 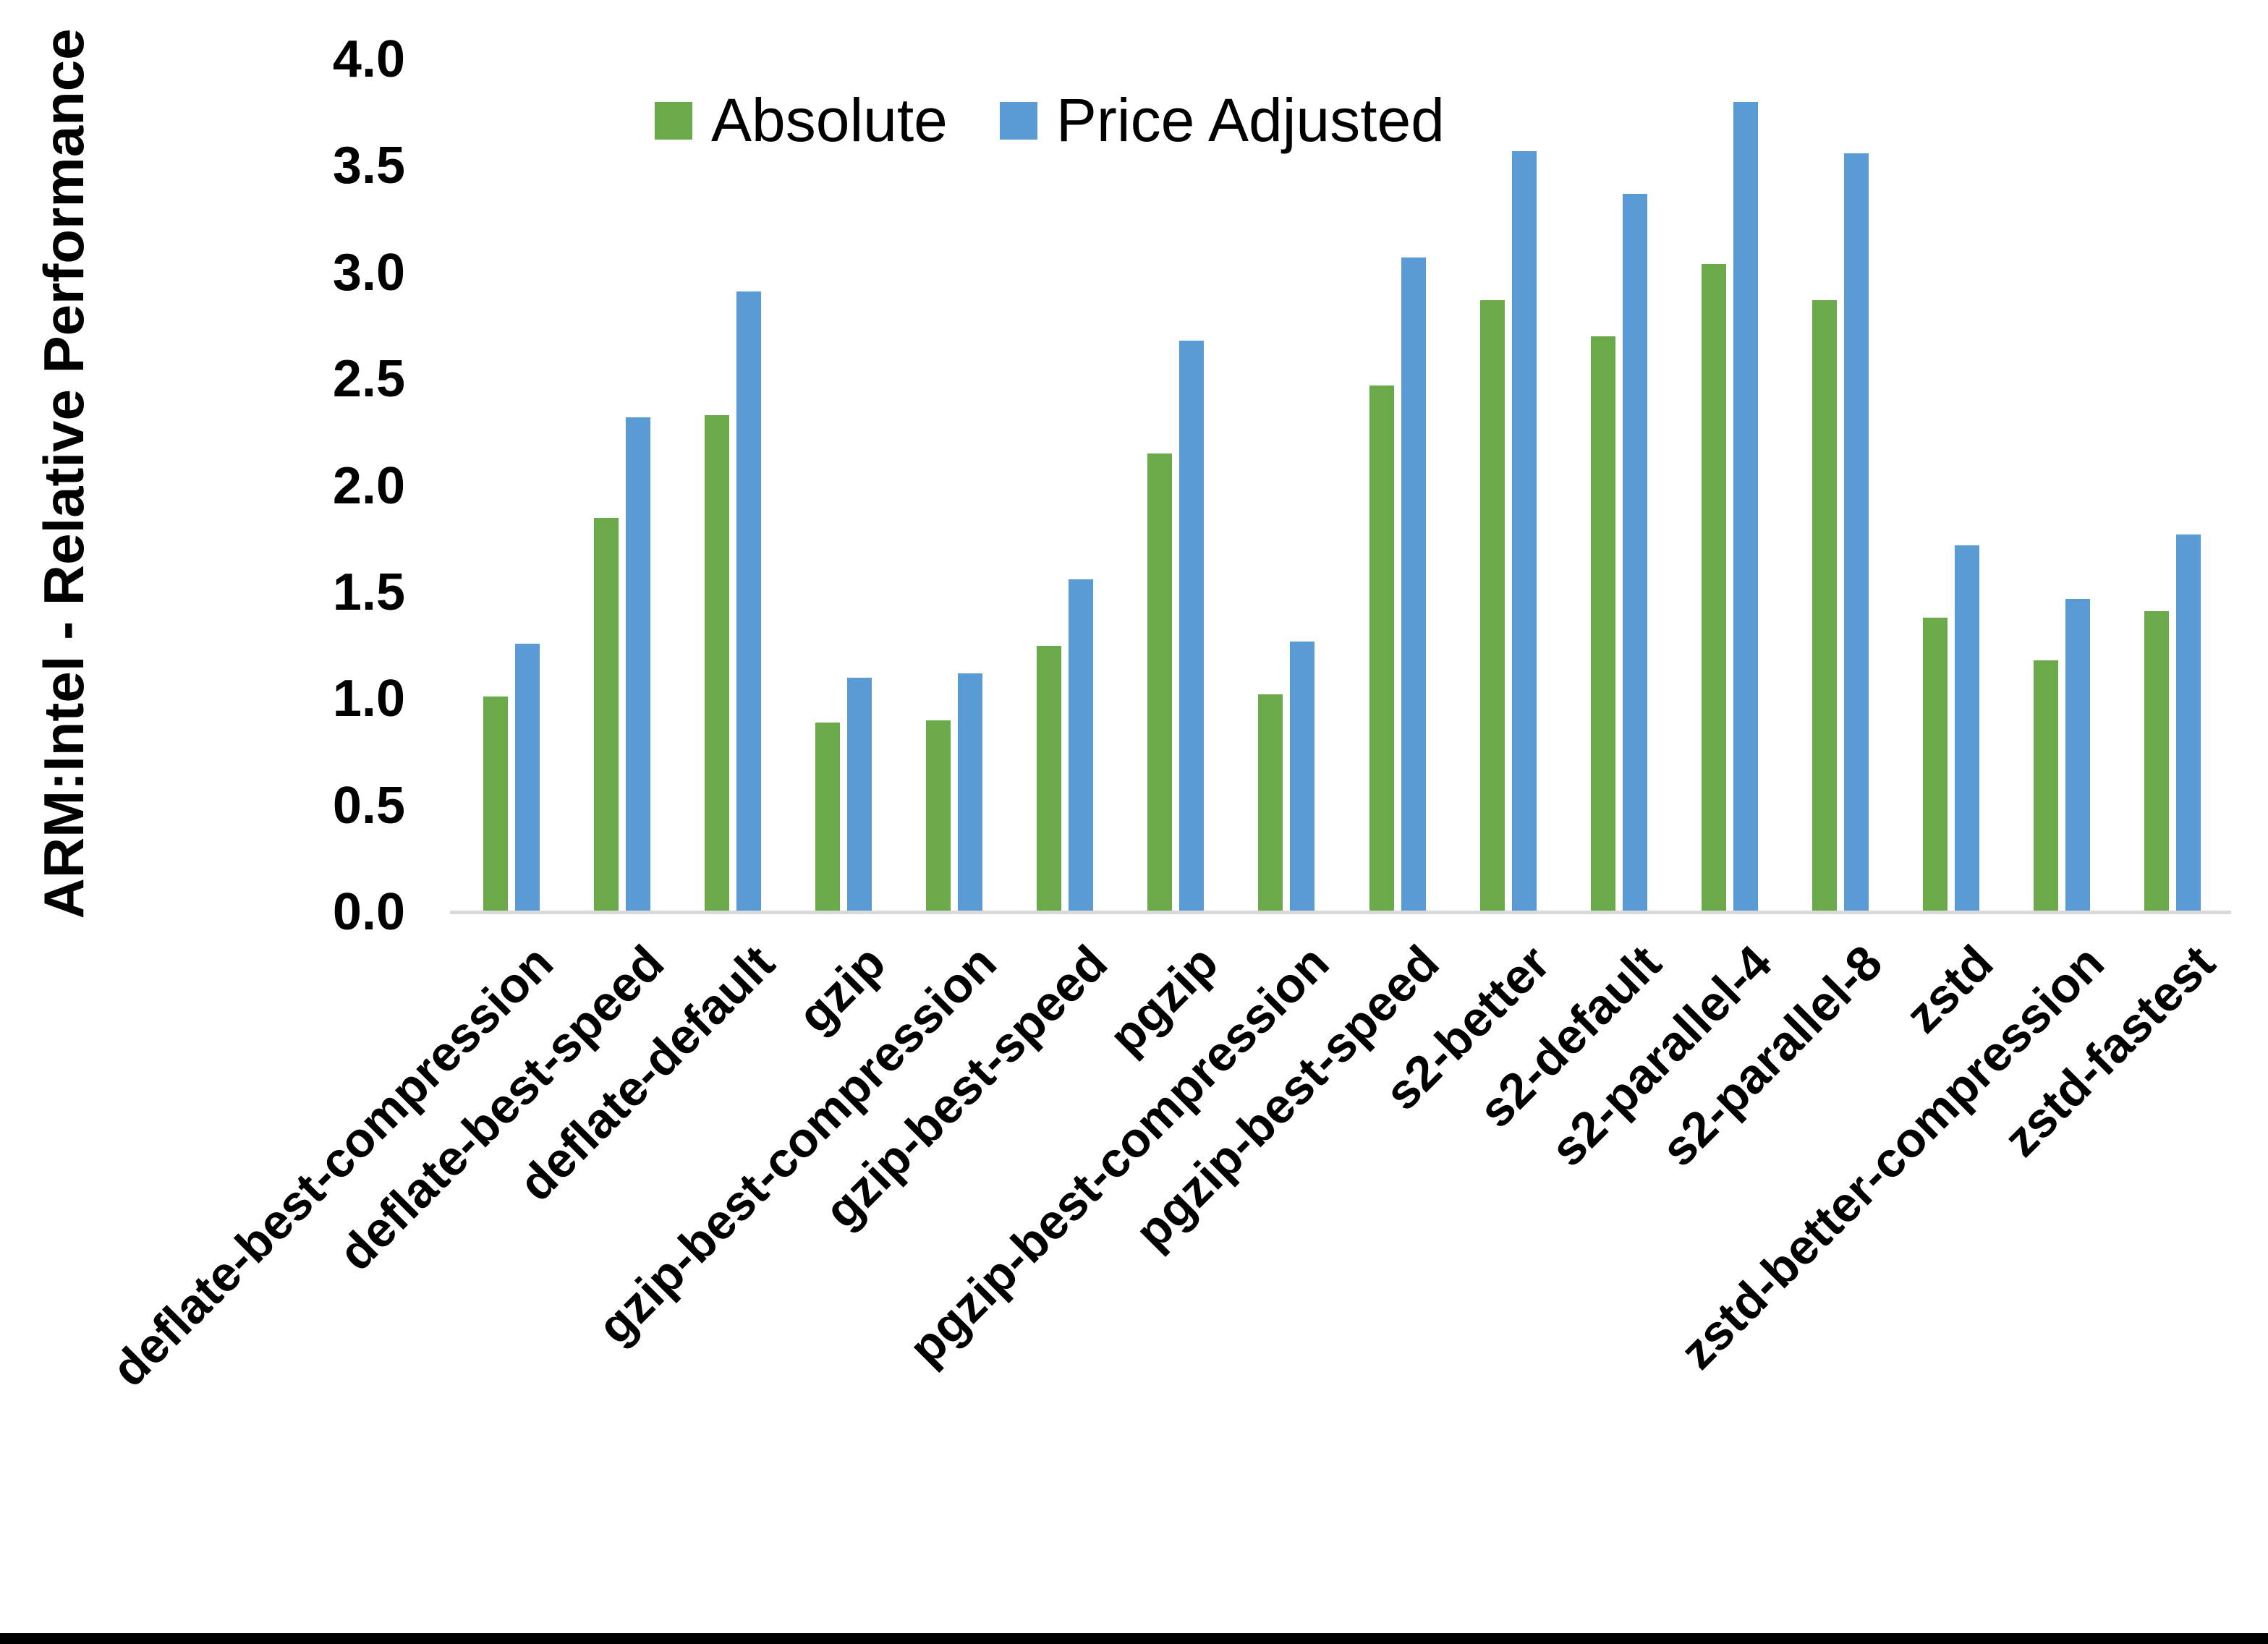 What do you see at coordinates (2188, 723) in the screenshot?
I see `bar-price-adjusted-zstd-fastest` at bounding box center [2188, 723].